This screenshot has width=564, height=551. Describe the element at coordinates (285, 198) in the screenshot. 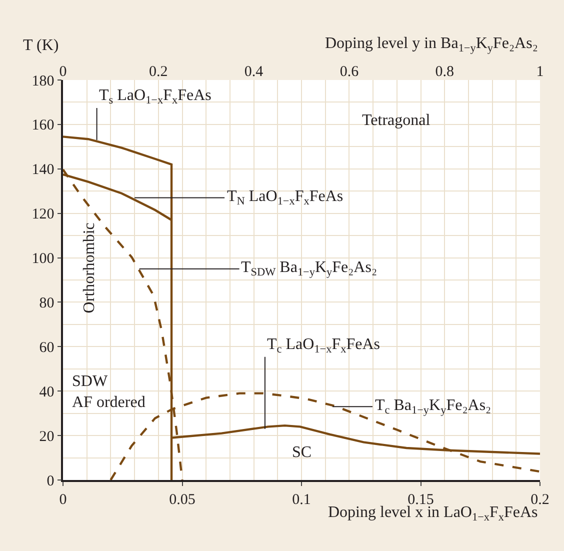

I see `annotation: T$_{N}$ LaO$_{1−x}$F$_{x}$FeAs` at that location.